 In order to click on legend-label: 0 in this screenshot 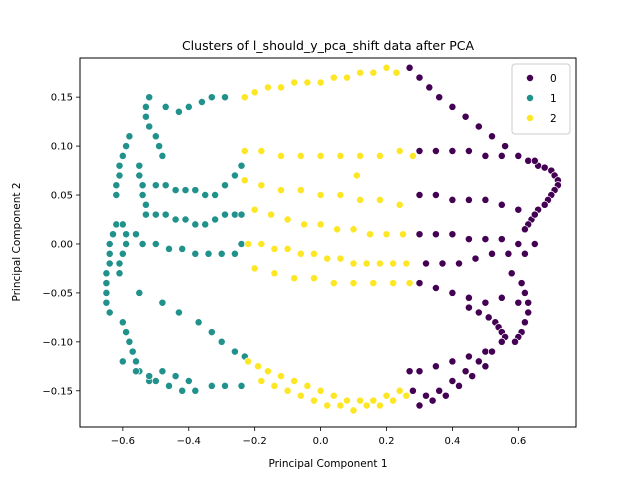, I will do `click(553, 79)`.